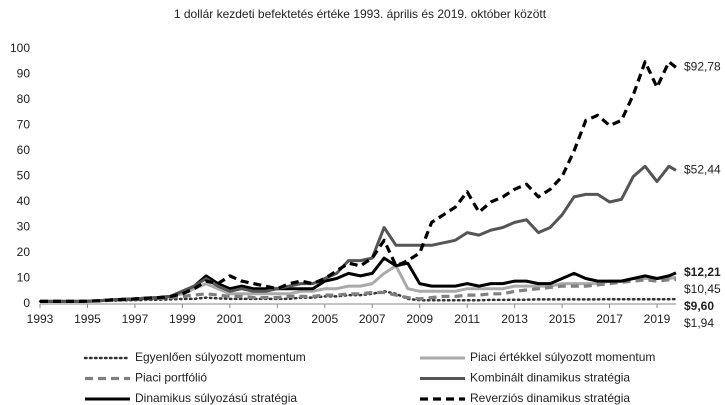  Describe the element at coordinates (24, 227) in the screenshot. I see `y-tick-label: 30` at that location.